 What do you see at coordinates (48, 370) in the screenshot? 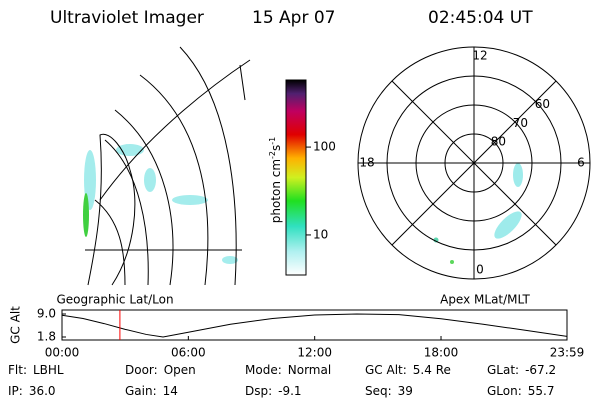
I see `info-value: LBHL` at bounding box center [48, 370].